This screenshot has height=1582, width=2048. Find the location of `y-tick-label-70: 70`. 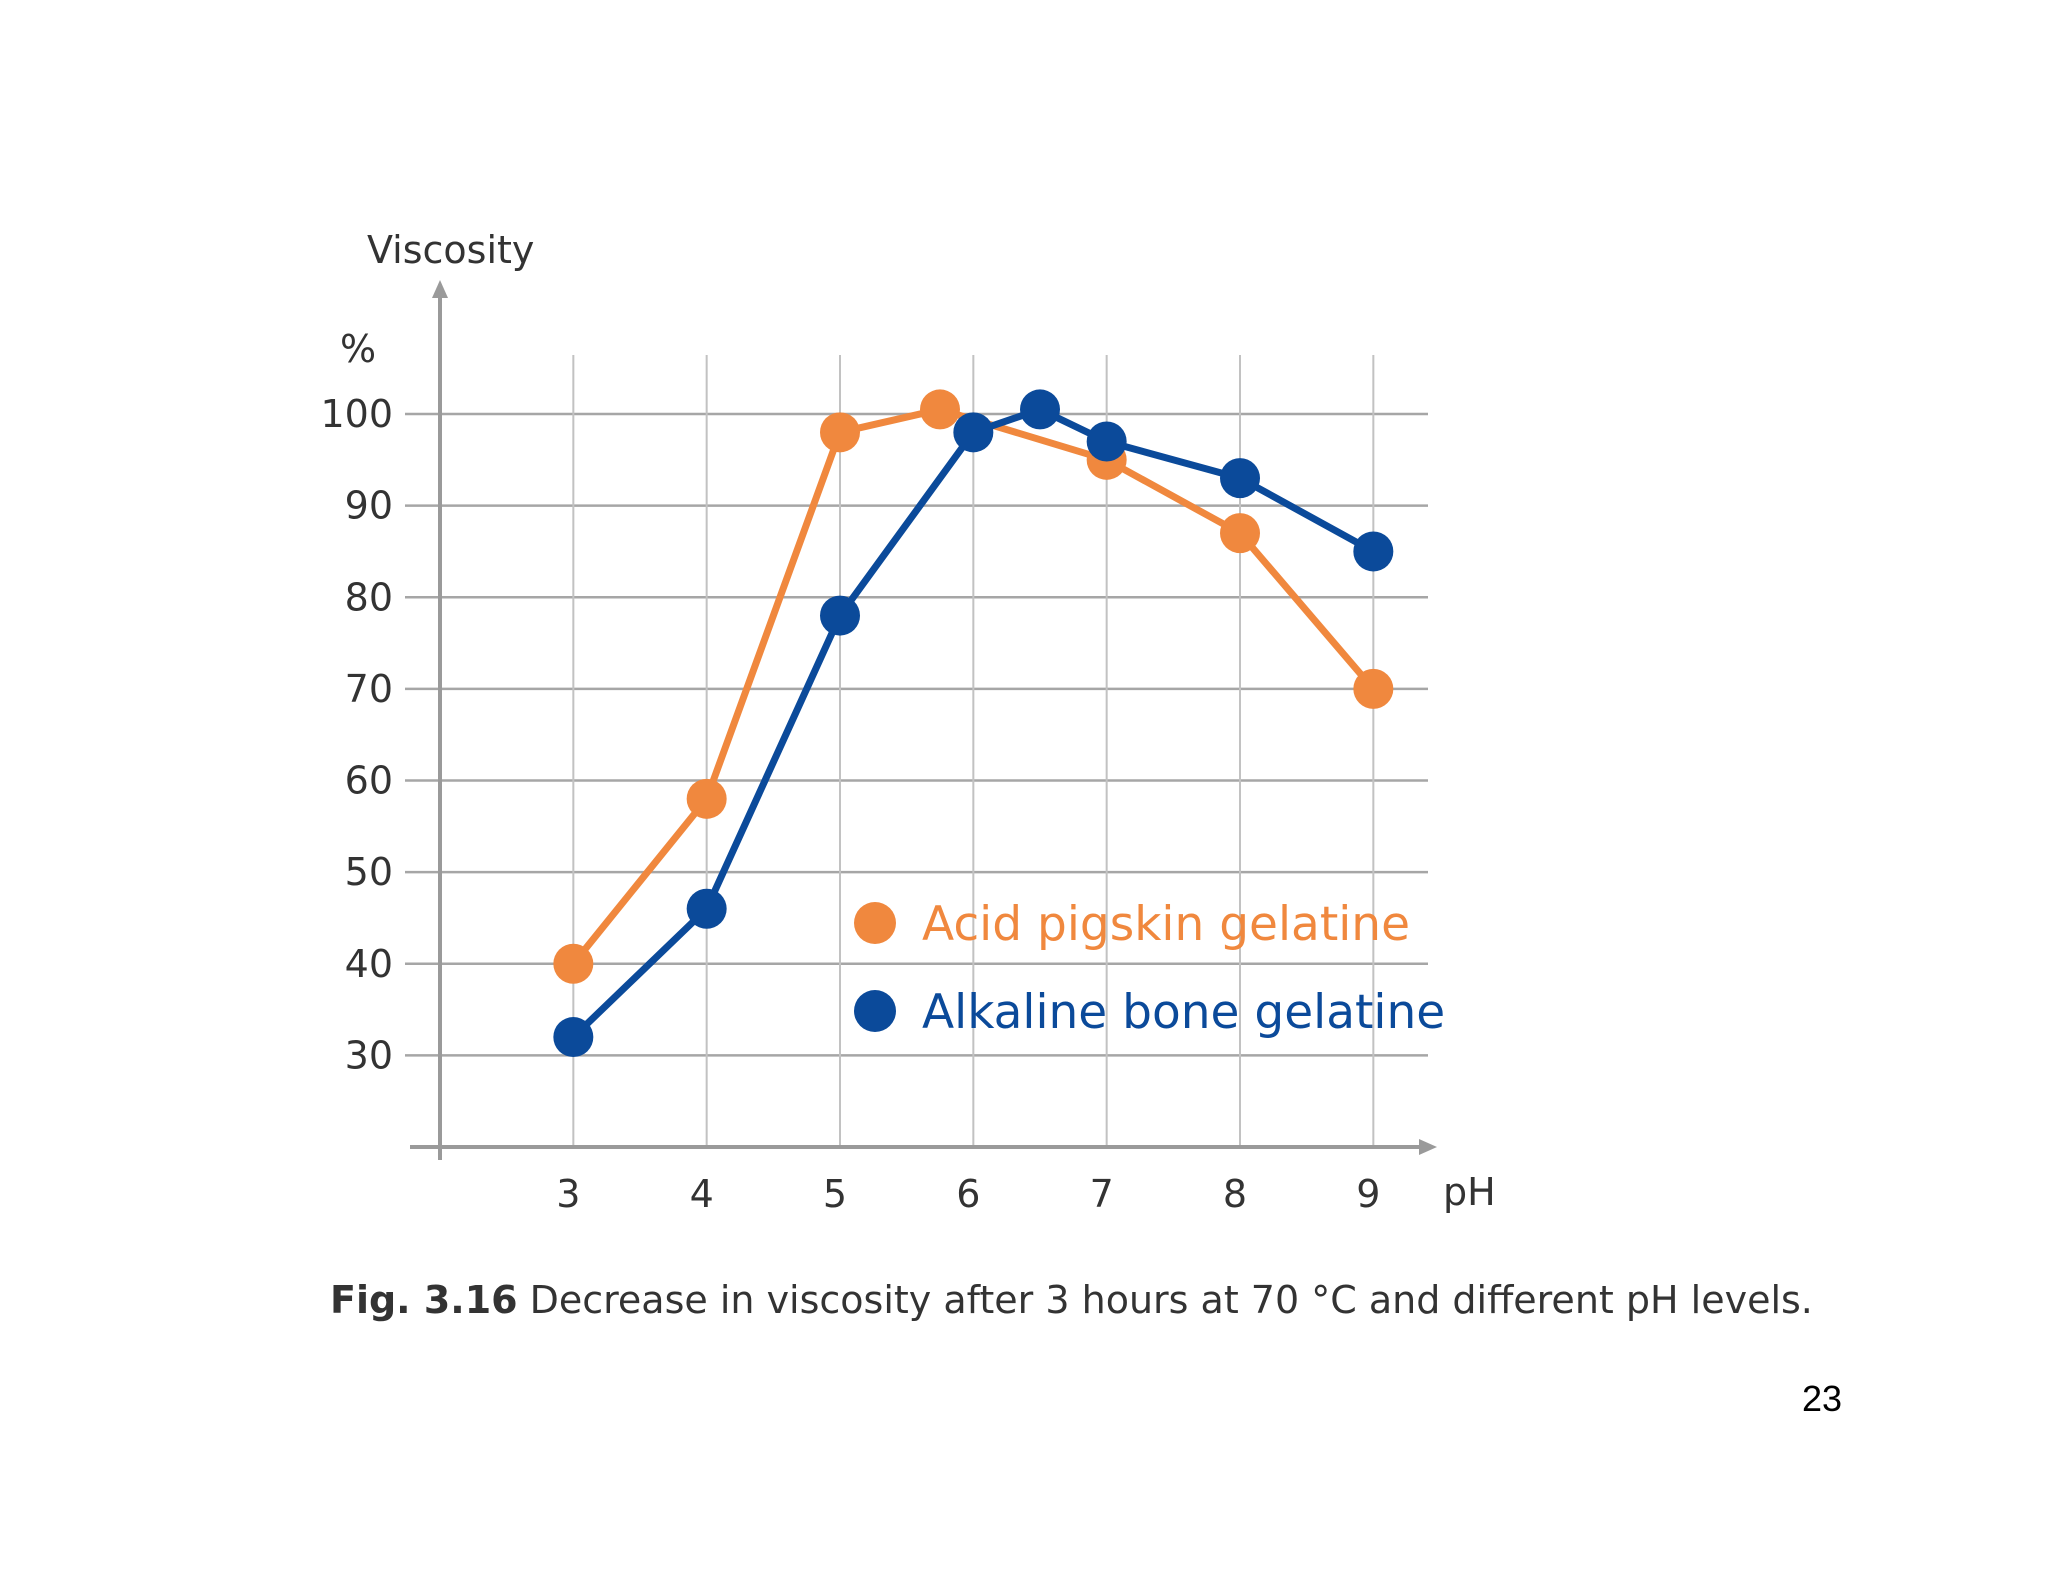

y-tick-label-70: 70 is located at coordinates (369, 689).